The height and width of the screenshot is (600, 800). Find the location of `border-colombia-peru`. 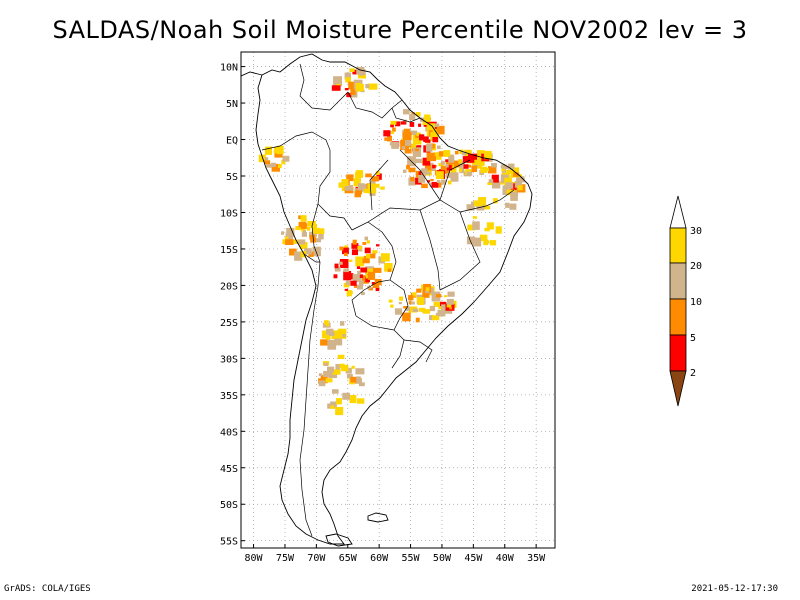

border-colombia-peru is located at coordinates (296, 141).